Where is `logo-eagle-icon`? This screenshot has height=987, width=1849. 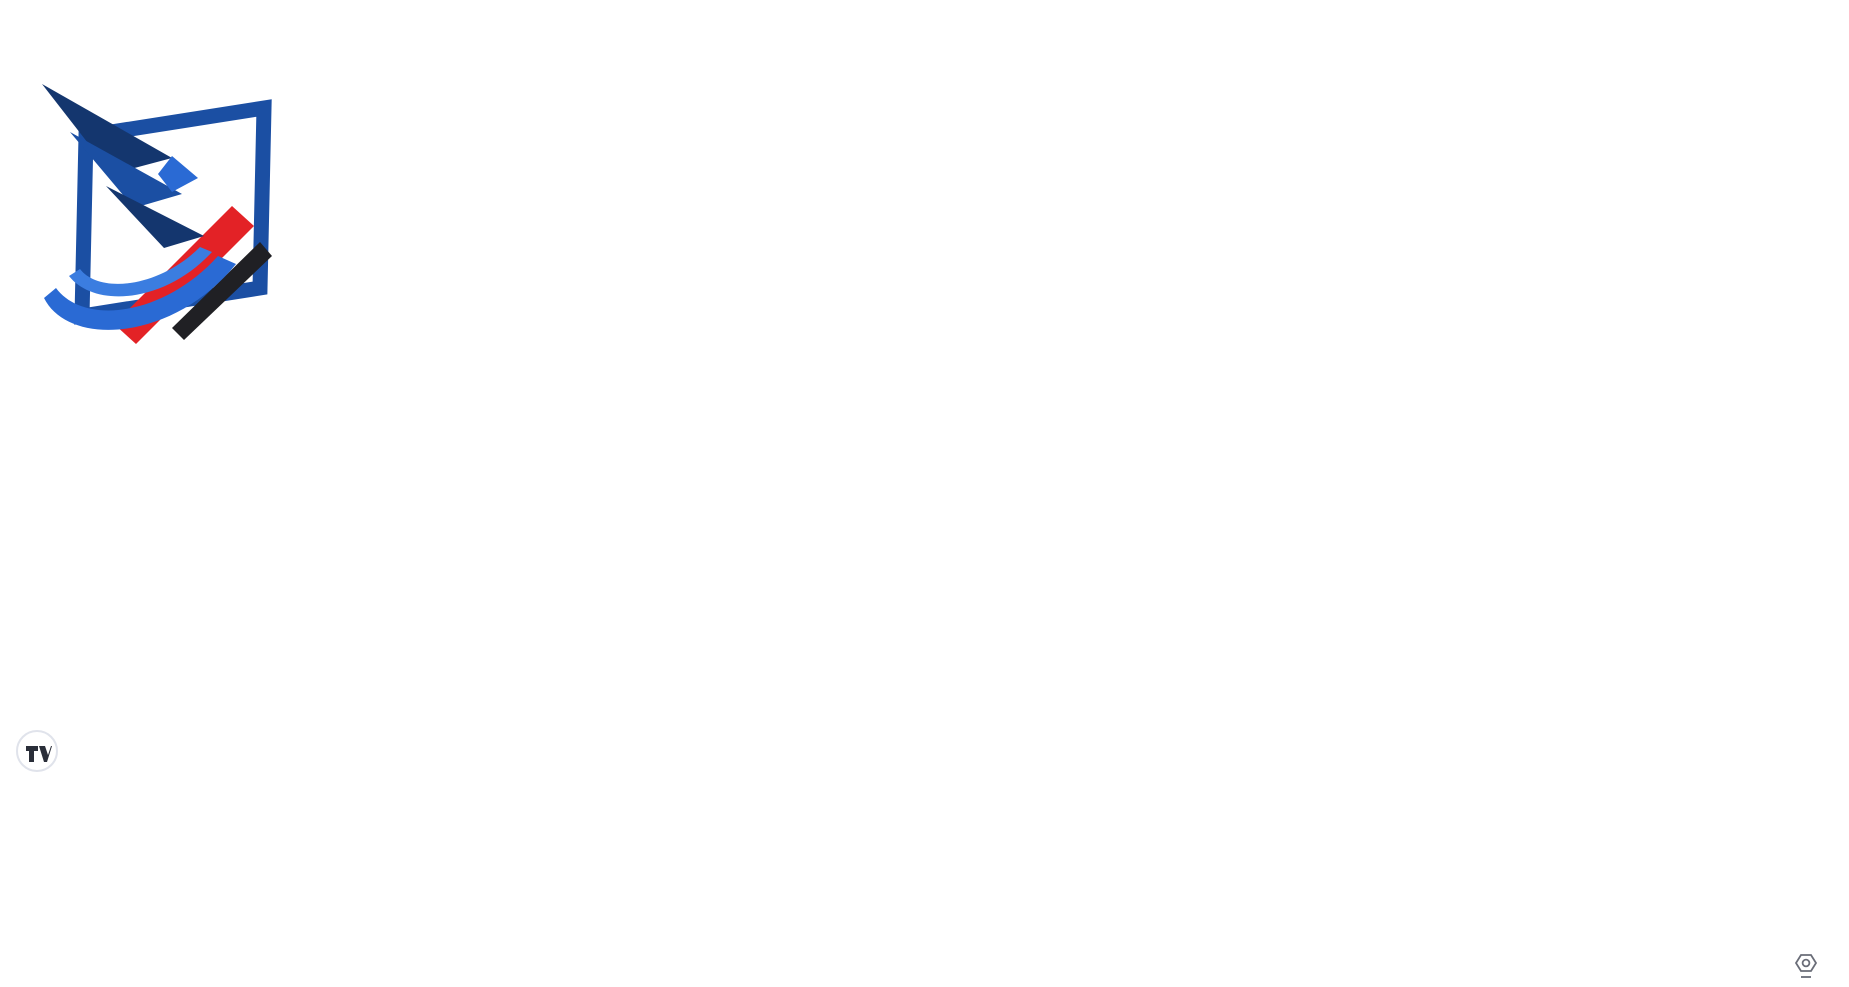
logo-eagle-icon is located at coordinates (157, 214).